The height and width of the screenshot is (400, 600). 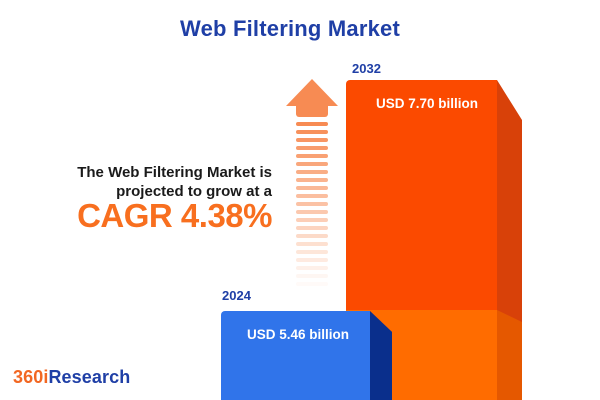 I want to click on bar-2024-front, so click(x=295, y=355).